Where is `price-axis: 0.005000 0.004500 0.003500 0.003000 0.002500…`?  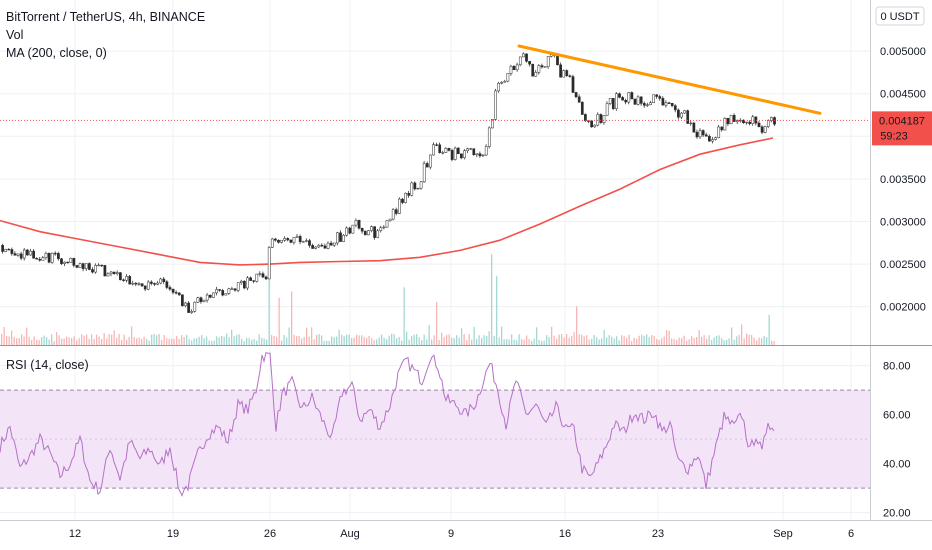
price-axis: 0.005000 0.004500 0.003500 0.003000 0.002500… is located at coordinates (903, 180).